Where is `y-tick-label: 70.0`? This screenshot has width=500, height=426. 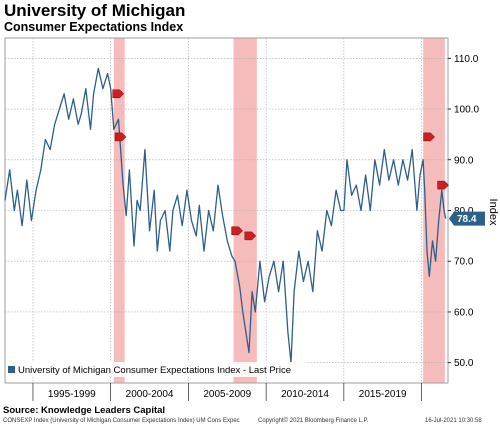 y-tick-label: 70.0 is located at coordinates (464, 262).